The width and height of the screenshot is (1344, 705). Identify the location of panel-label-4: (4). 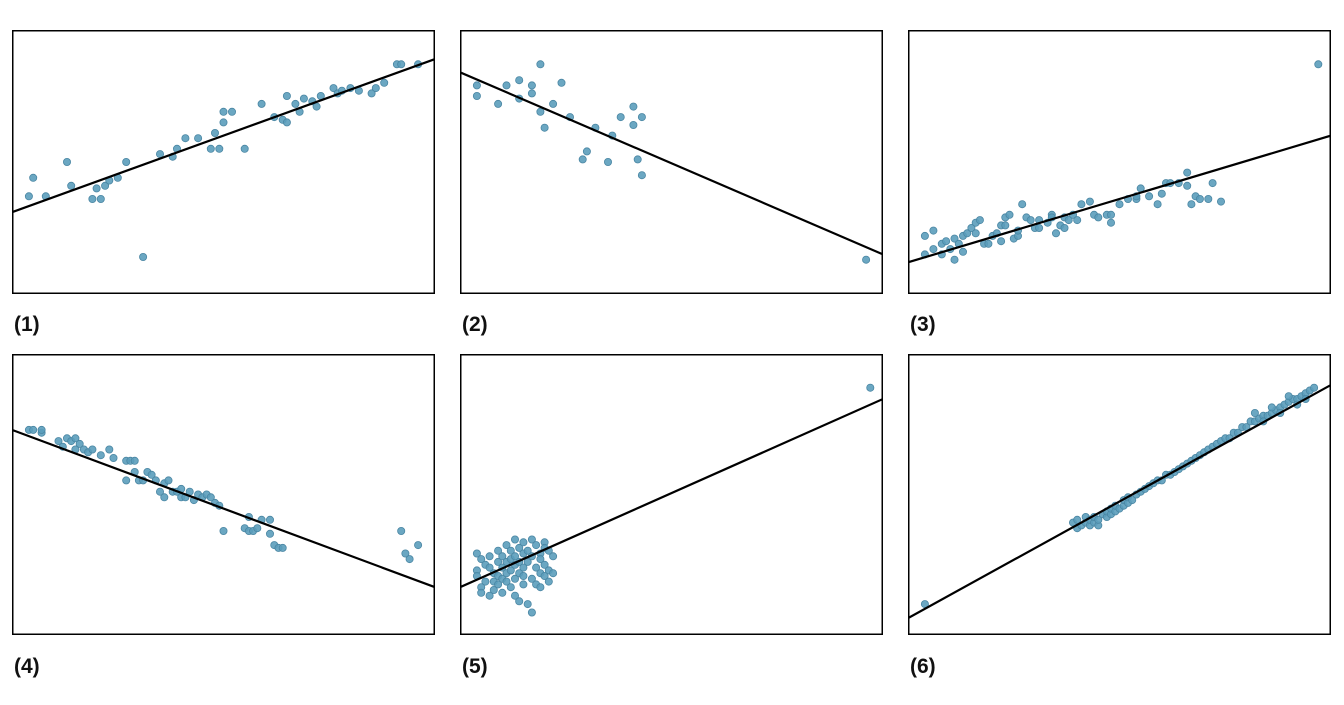
(27, 666).